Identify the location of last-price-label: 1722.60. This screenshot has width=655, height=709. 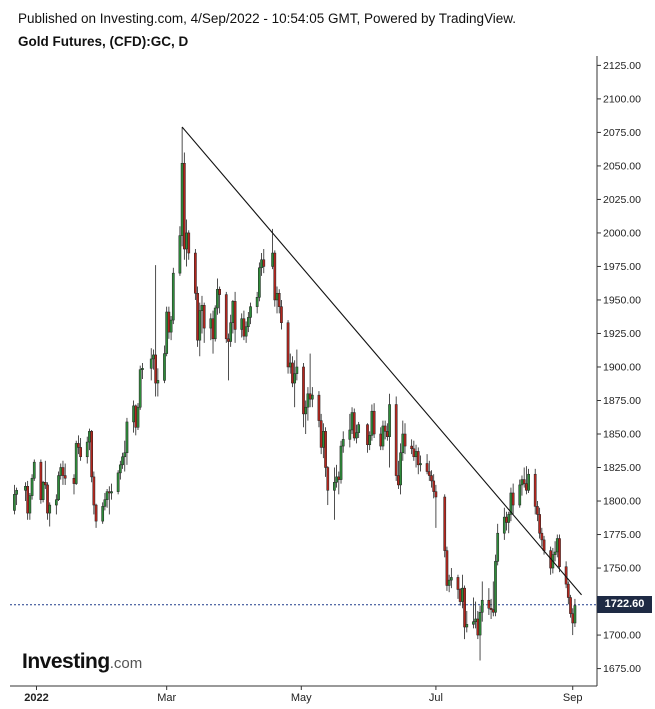
(624, 605).